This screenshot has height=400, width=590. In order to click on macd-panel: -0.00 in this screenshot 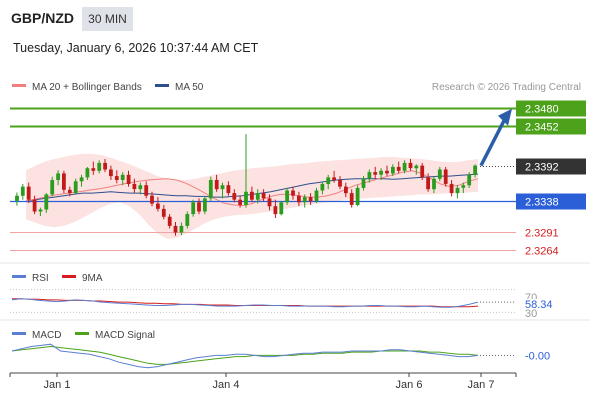, I will do `click(280, 356)`.